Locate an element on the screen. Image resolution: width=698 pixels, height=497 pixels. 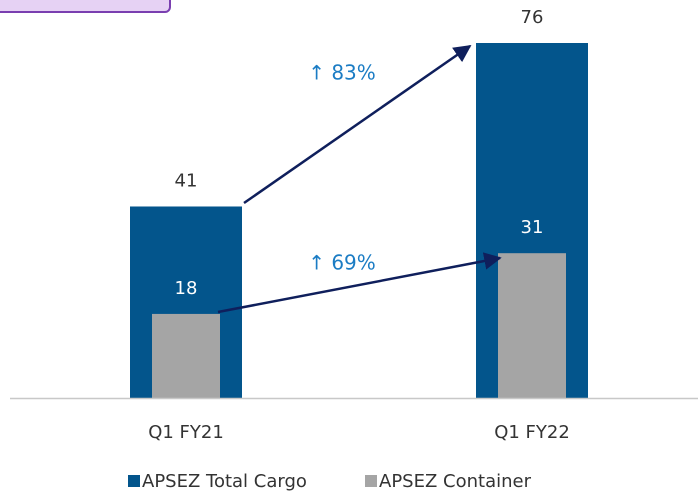
annotation: ↑ 69% is located at coordinates (342, 263).